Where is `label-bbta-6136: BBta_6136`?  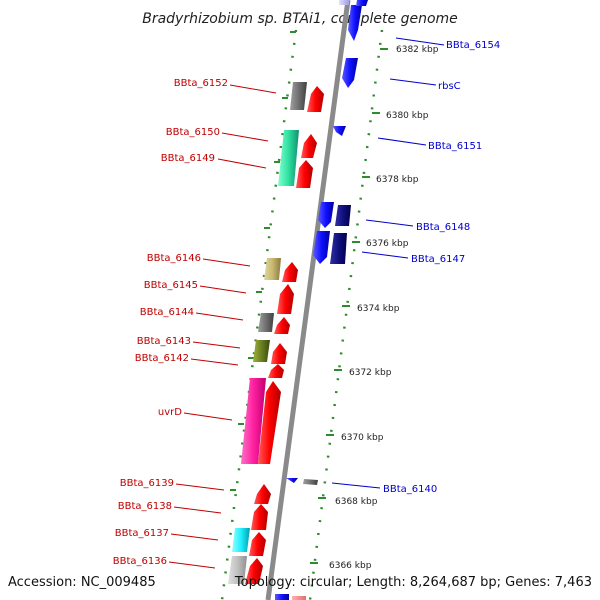
label-bbta-6136: BBta_6136 is located at coordinates (140, 561).